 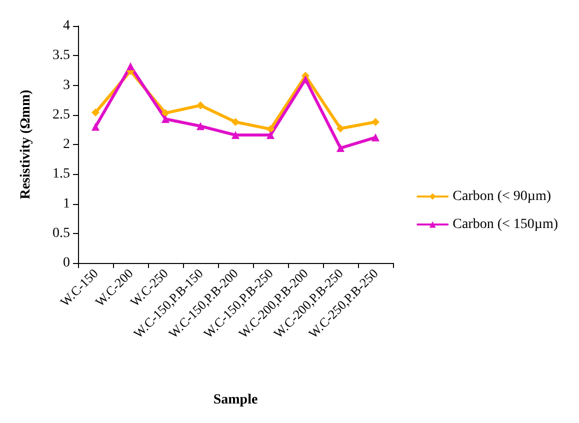 I want to click on y-tick-label: 3, so click(x=66, y=85).